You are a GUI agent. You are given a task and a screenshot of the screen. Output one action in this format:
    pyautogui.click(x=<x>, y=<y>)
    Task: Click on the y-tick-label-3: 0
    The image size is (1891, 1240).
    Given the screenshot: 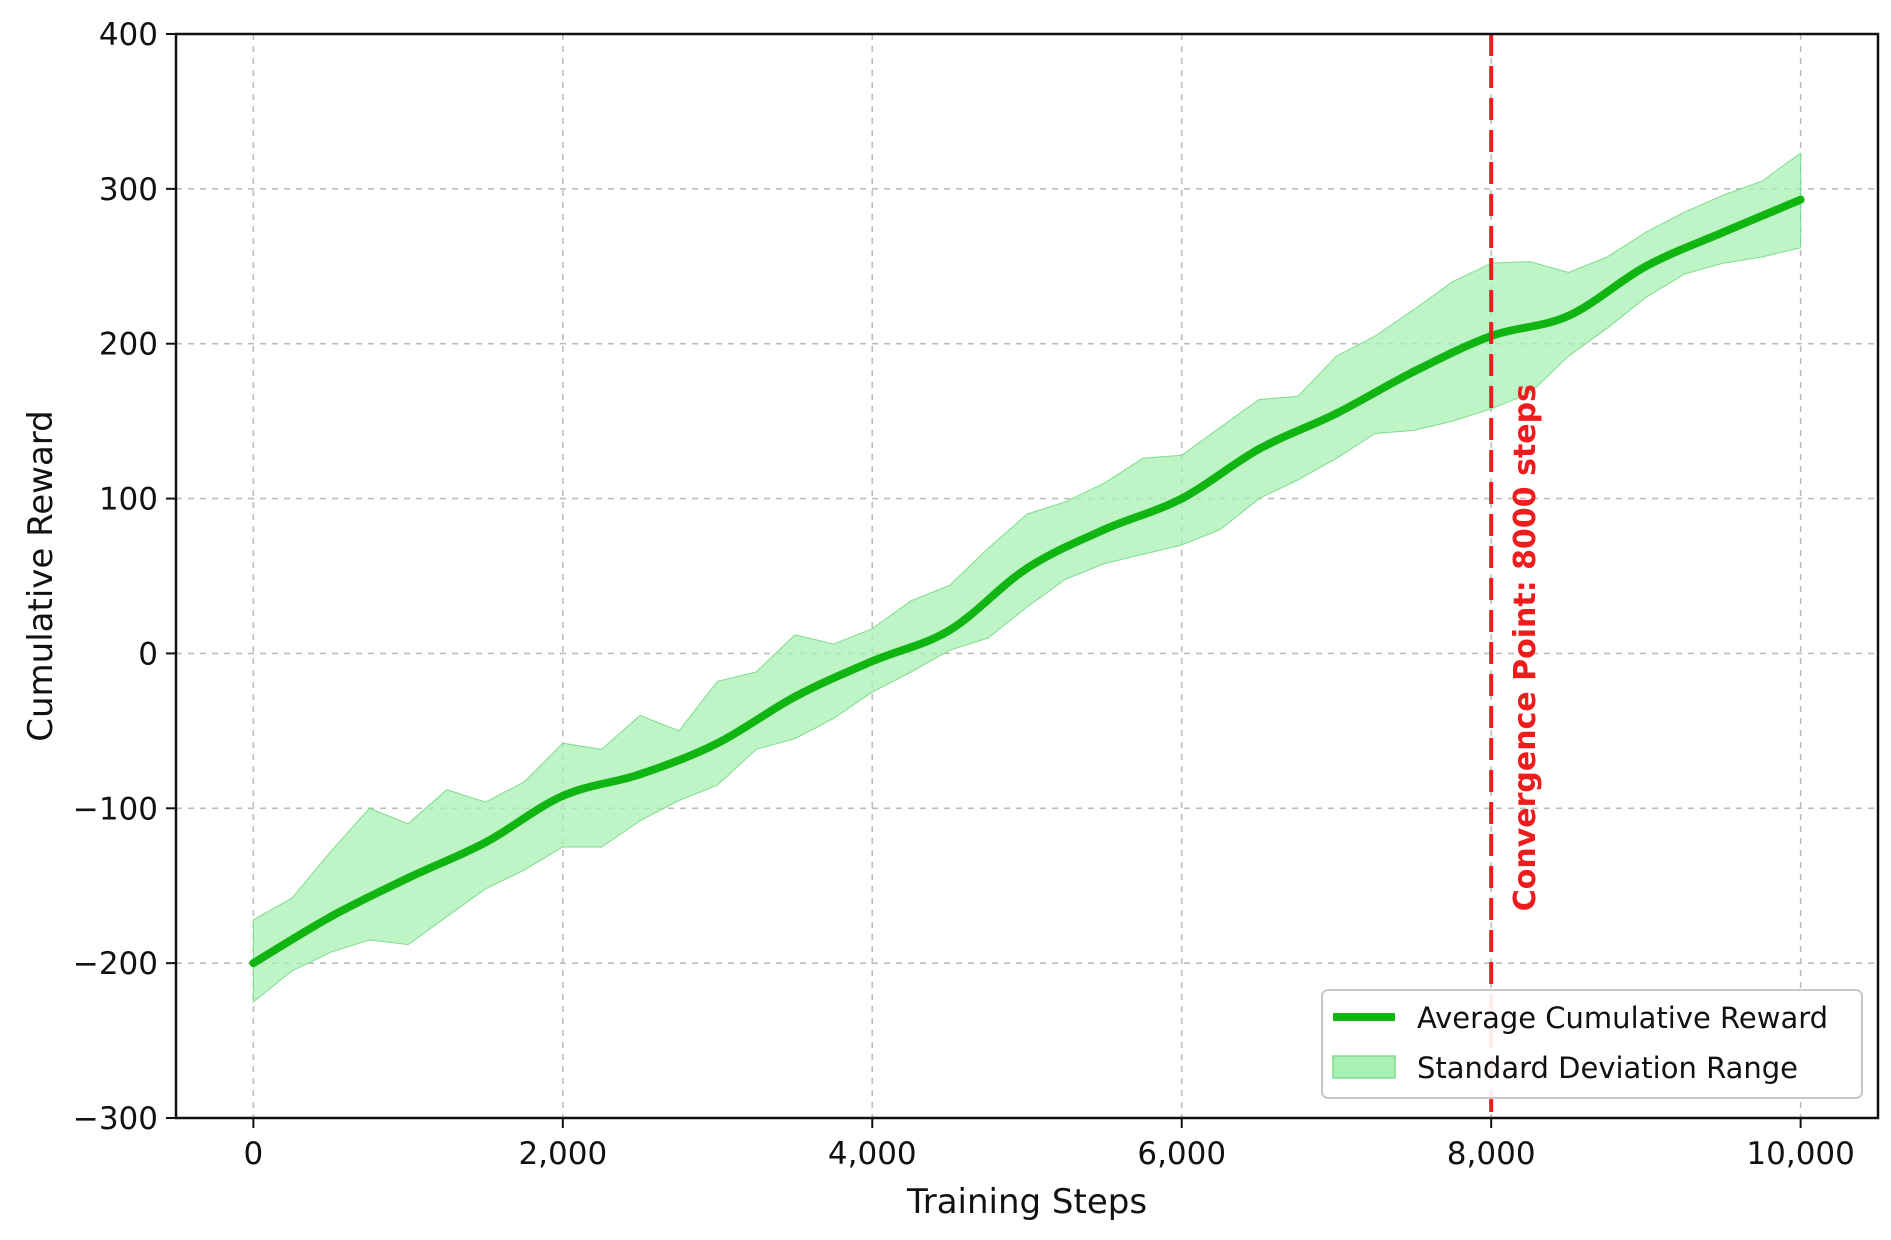 What is the action you would take?
    pyautogui.click(x=148, y=654)
    